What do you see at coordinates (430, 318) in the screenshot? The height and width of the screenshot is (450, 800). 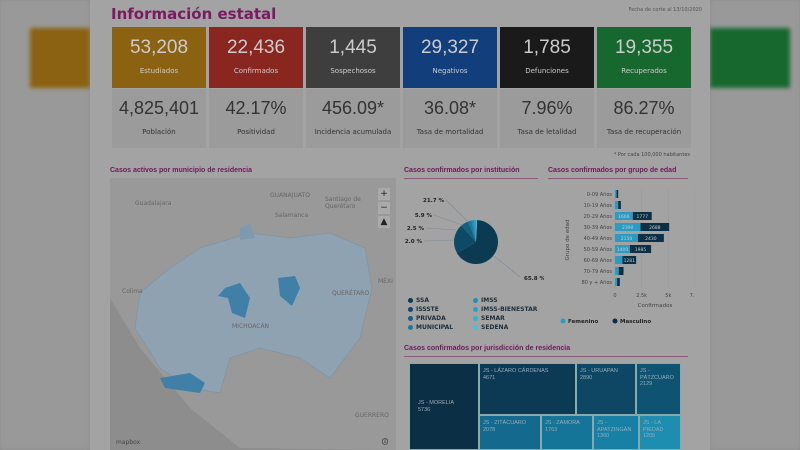 I see `legend-item: PRIVADA` at bounding box center [430, 318].